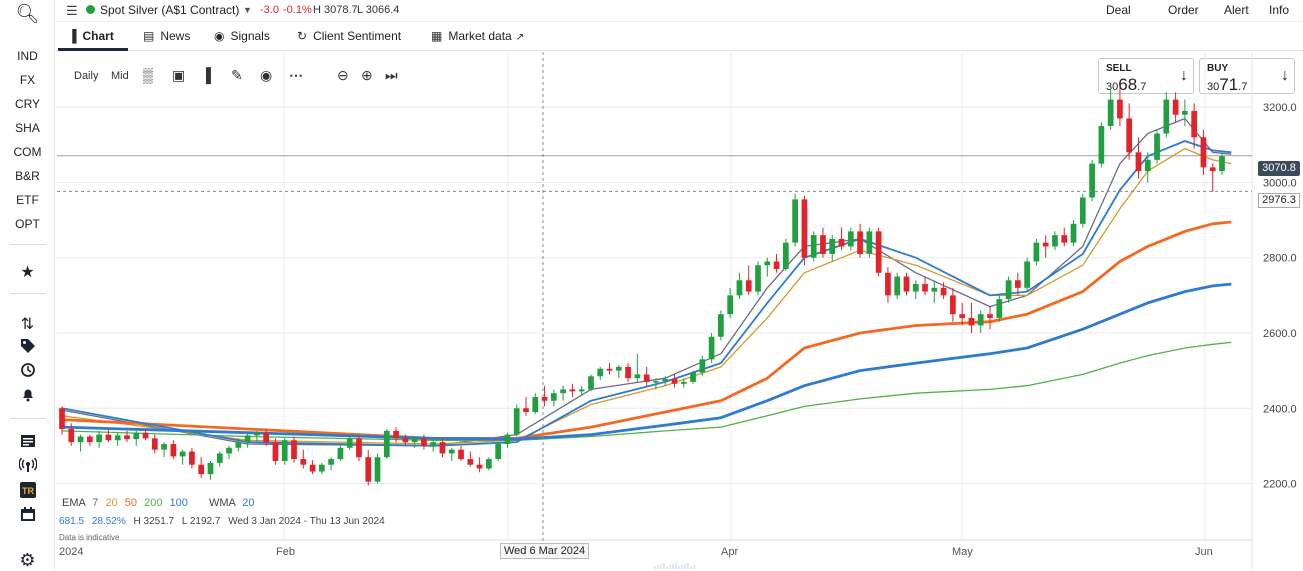 Image resolution: width=1303 pixels, height=571 pixels. Describe the element at coordinates (27, 560) in the screenshot. I see `settings-icon: ⚙` at that location.